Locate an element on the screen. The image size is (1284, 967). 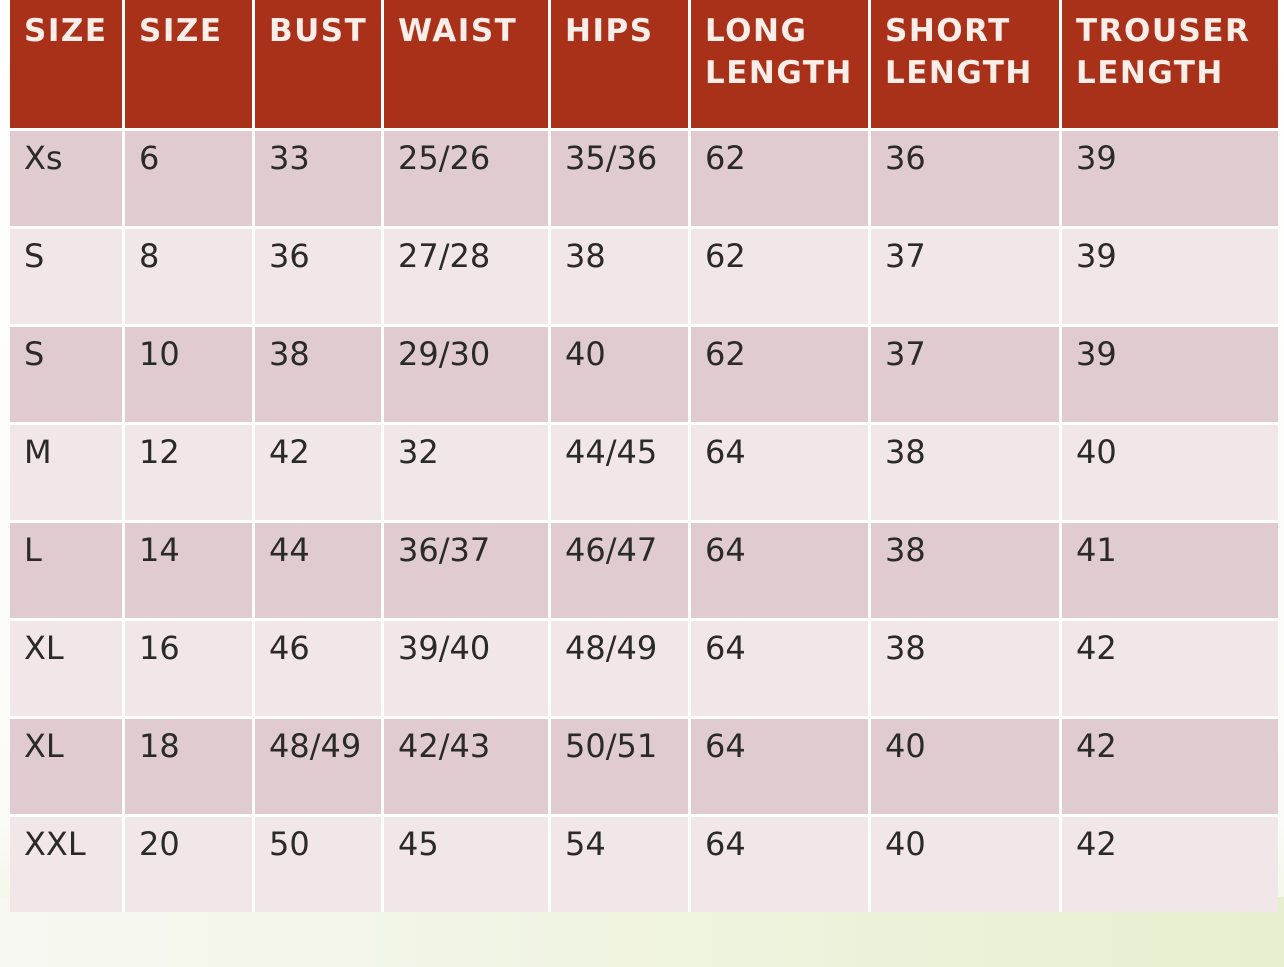
column-header: TROUSER LENGTH is located at coordinates (1170, 64).